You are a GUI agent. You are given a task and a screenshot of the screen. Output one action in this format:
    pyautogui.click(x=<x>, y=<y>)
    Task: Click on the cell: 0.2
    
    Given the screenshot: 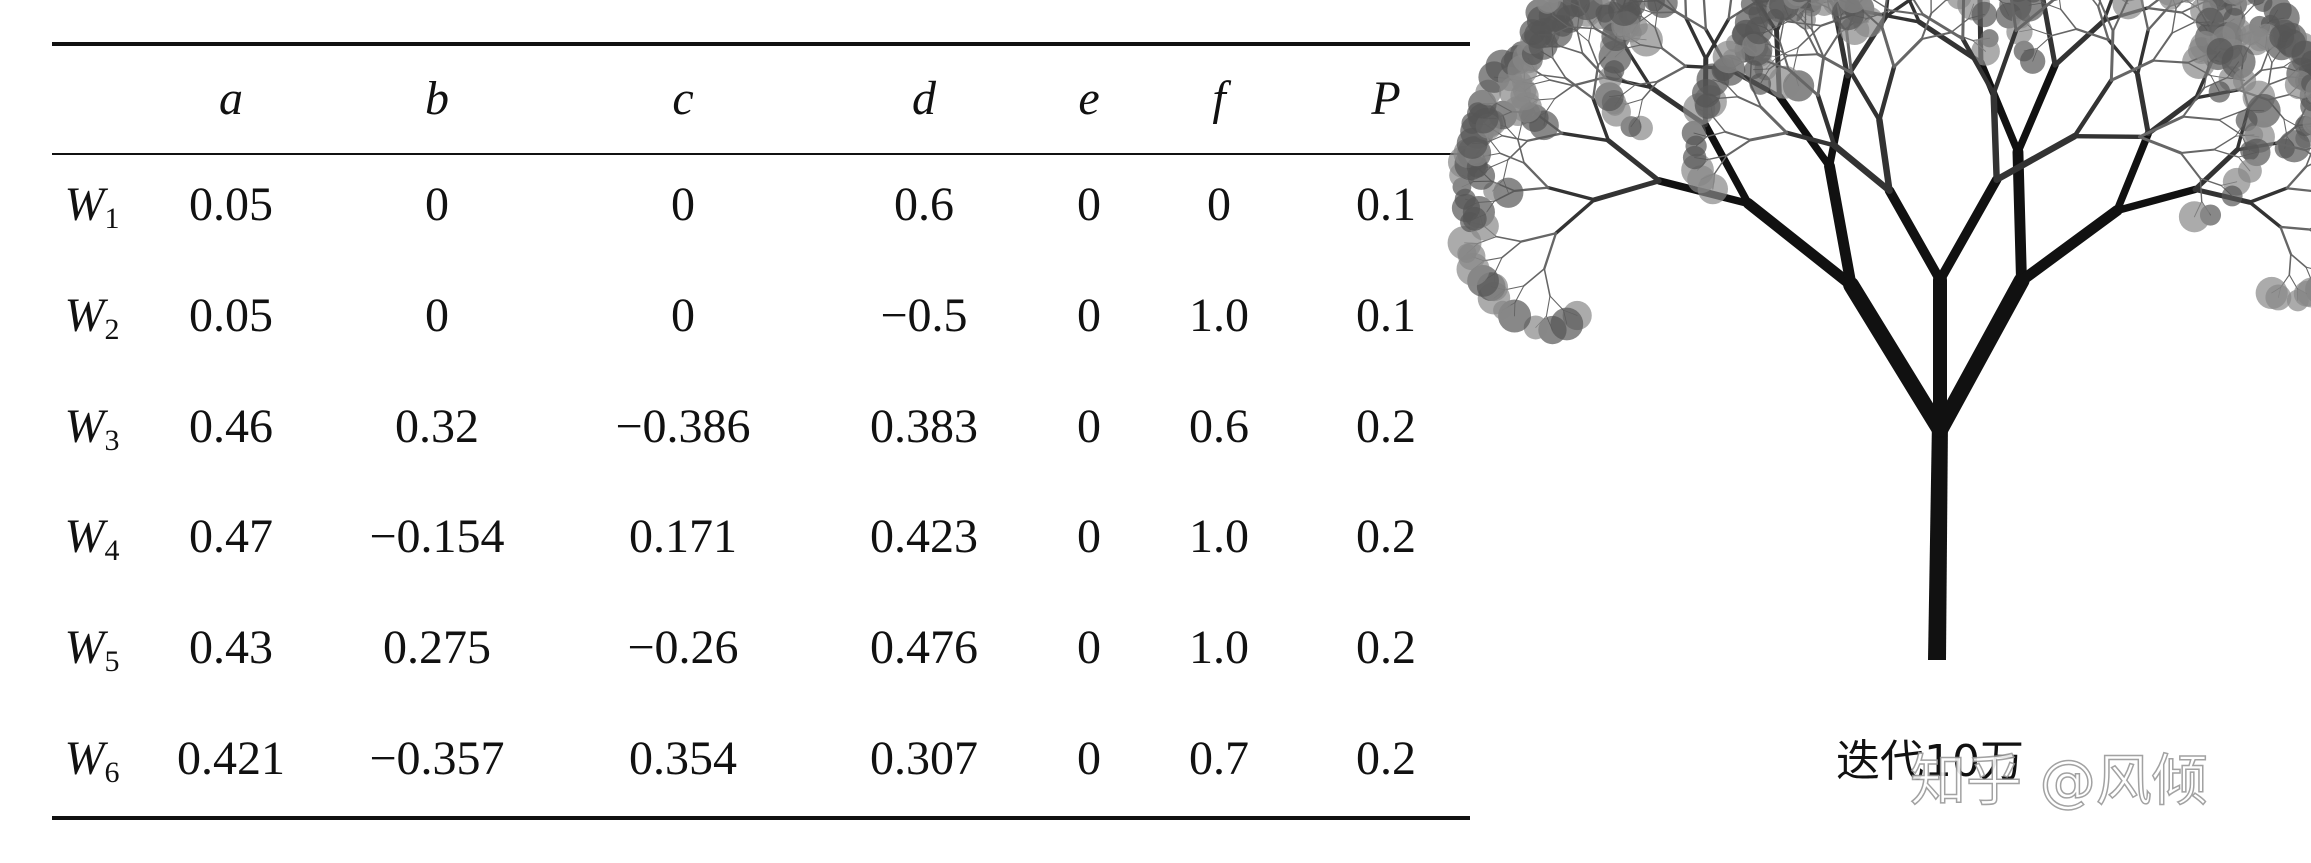 What is the action you would take?
    pyautogui.click(x=1386, y=647)
    